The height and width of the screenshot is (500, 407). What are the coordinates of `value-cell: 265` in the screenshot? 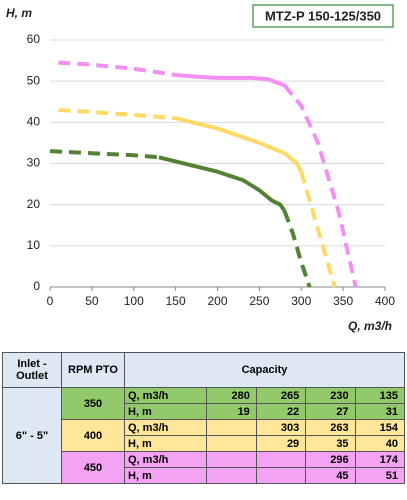 It's located at (281, 395).